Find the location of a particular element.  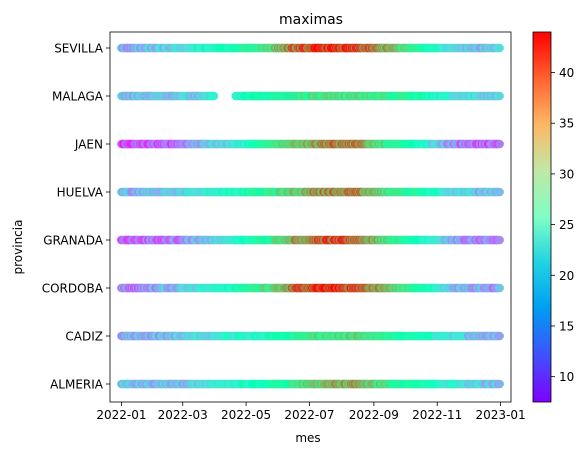

colorbar-tick-label: 35 is located at coordinates (566, 124).